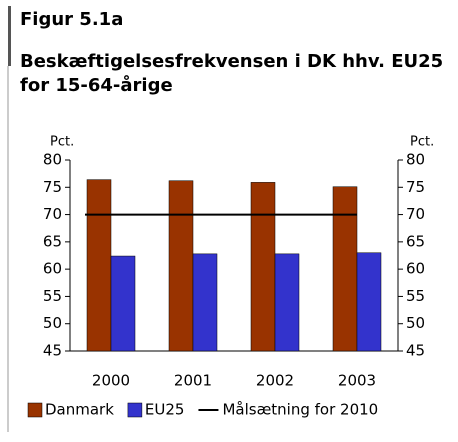  I want to click on y-tick-label: 80, so click(52, 160).